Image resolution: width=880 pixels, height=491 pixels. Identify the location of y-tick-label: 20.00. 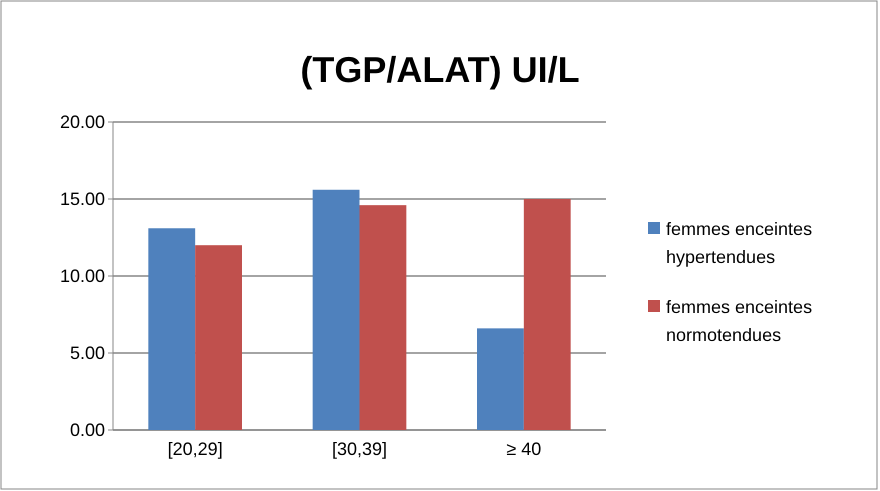
(82, 122).